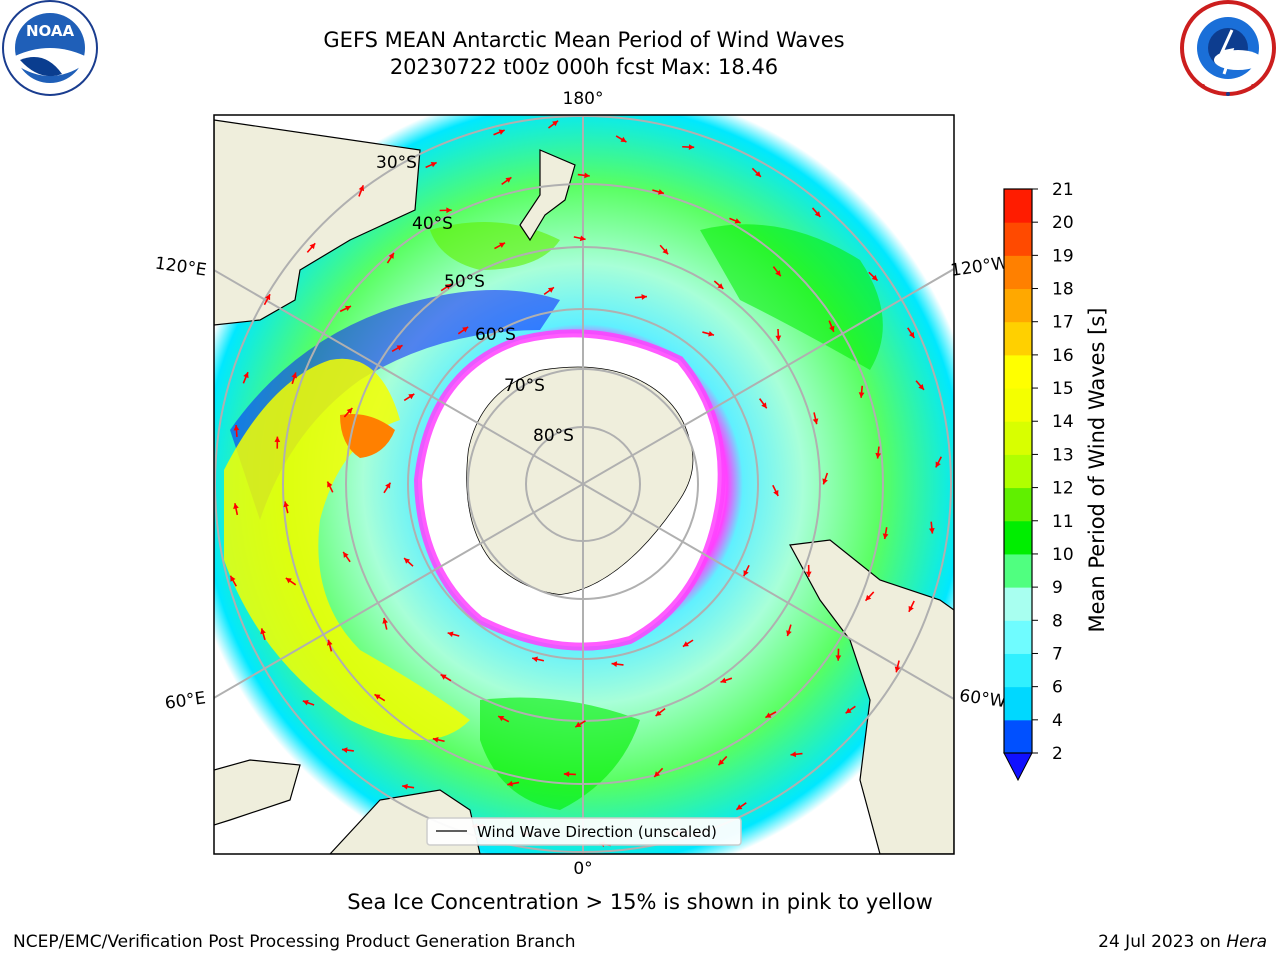 The width and height of the screenshot is (1280, 960). I want to click on colorbar-tick-label: 10, so click(1063, 555).